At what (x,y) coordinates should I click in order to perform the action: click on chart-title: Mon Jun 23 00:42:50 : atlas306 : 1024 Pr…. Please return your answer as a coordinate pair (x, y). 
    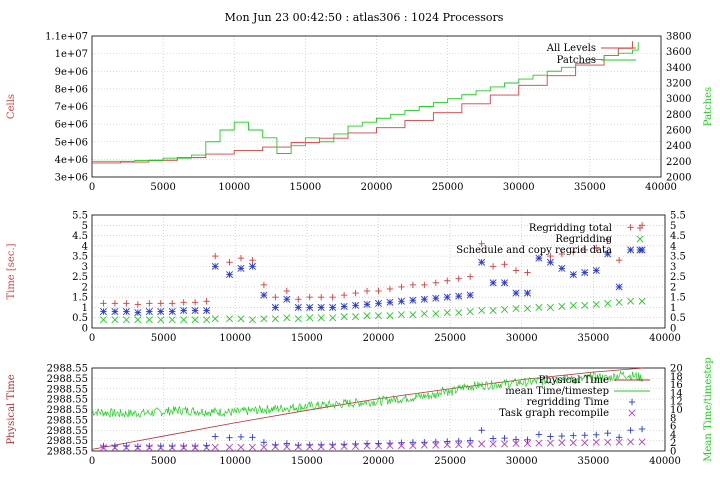
    Looking at the image, I should click on (364, 17).